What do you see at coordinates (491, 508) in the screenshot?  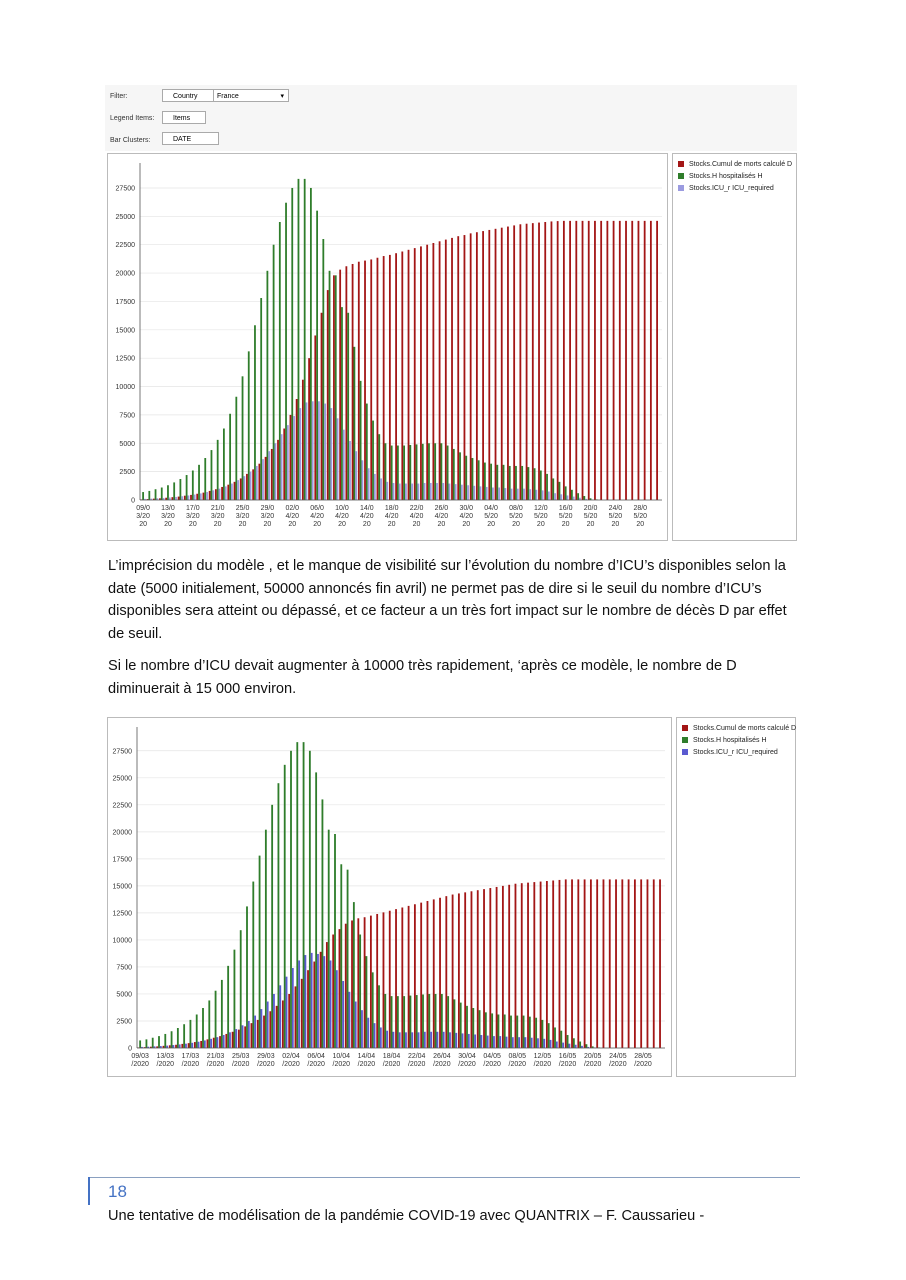 I see `x-tick-label-line: 04/0` at bounding box center [491, 508].